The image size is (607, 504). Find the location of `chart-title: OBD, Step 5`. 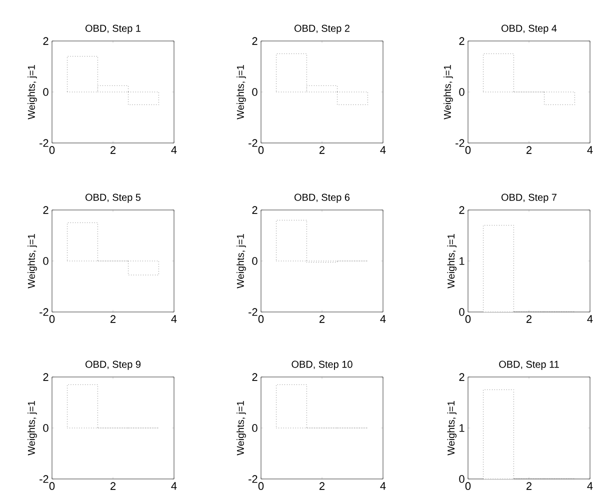

chart-title: OBD, Step 5 is located at coordinates (113, 198).